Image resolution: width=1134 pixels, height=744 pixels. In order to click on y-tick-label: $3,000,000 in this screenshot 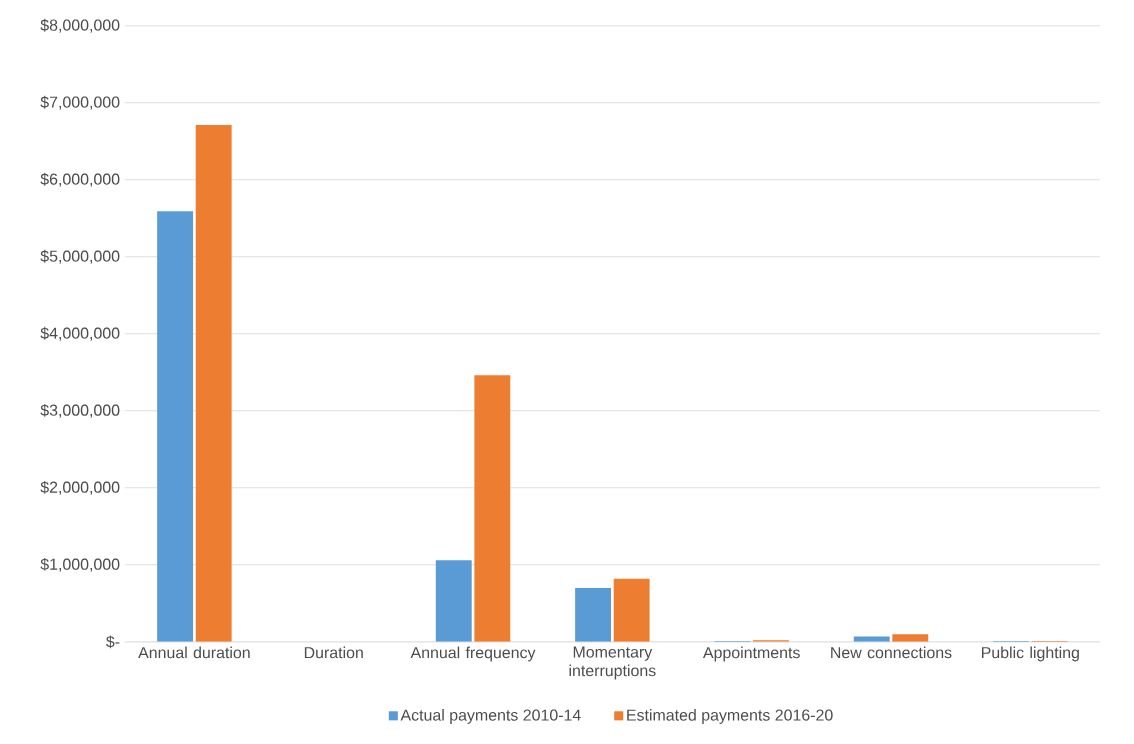, I will do `click(80, 410)`.